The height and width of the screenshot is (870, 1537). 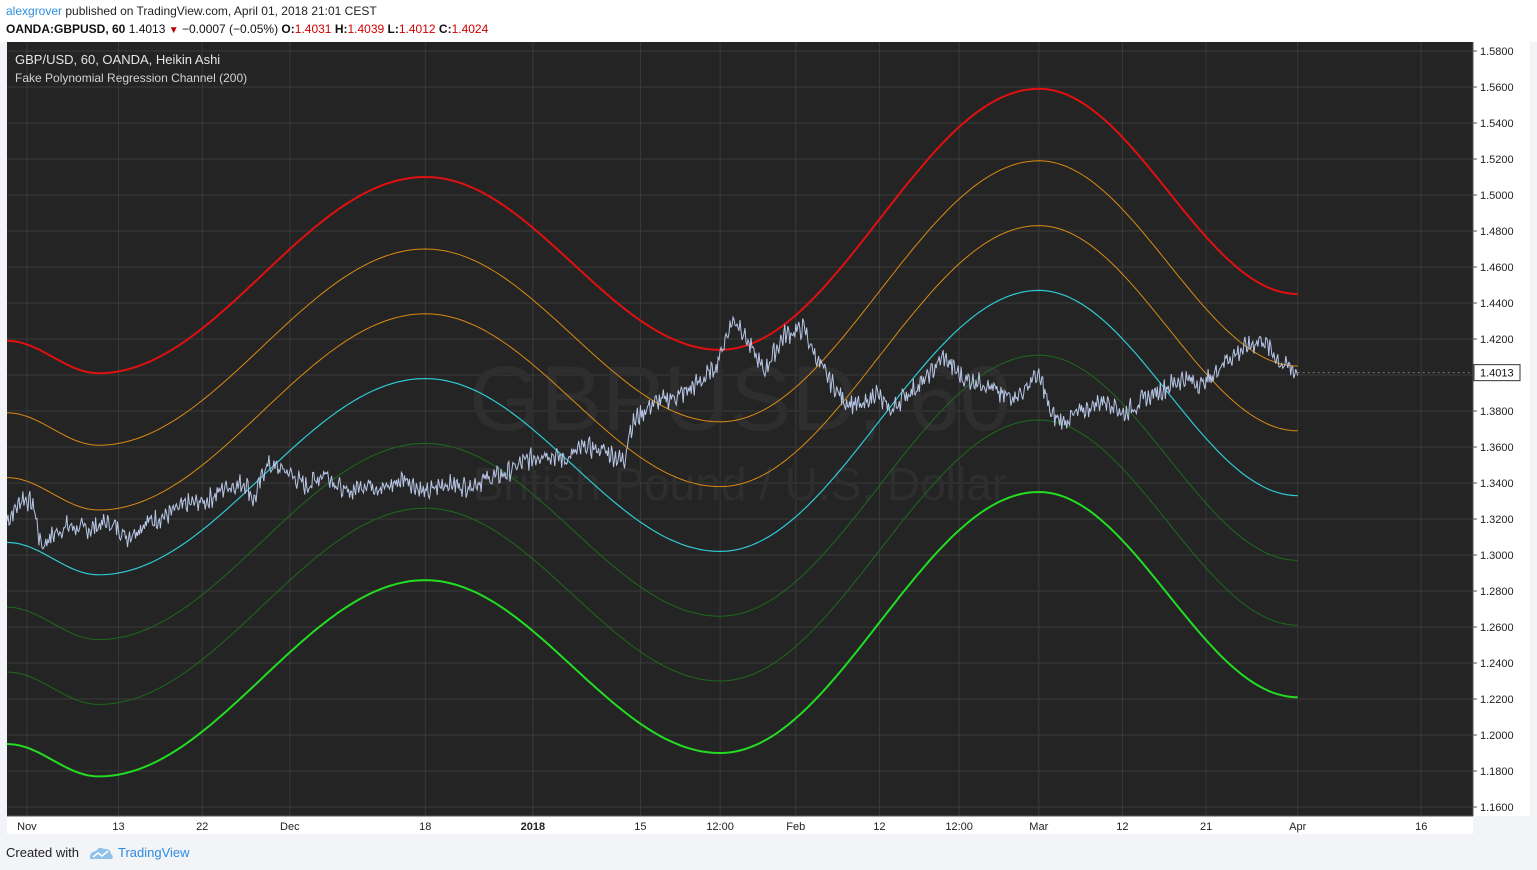 I want to click on price-tick-label: 1.2200, so click(x=1497, y=700).